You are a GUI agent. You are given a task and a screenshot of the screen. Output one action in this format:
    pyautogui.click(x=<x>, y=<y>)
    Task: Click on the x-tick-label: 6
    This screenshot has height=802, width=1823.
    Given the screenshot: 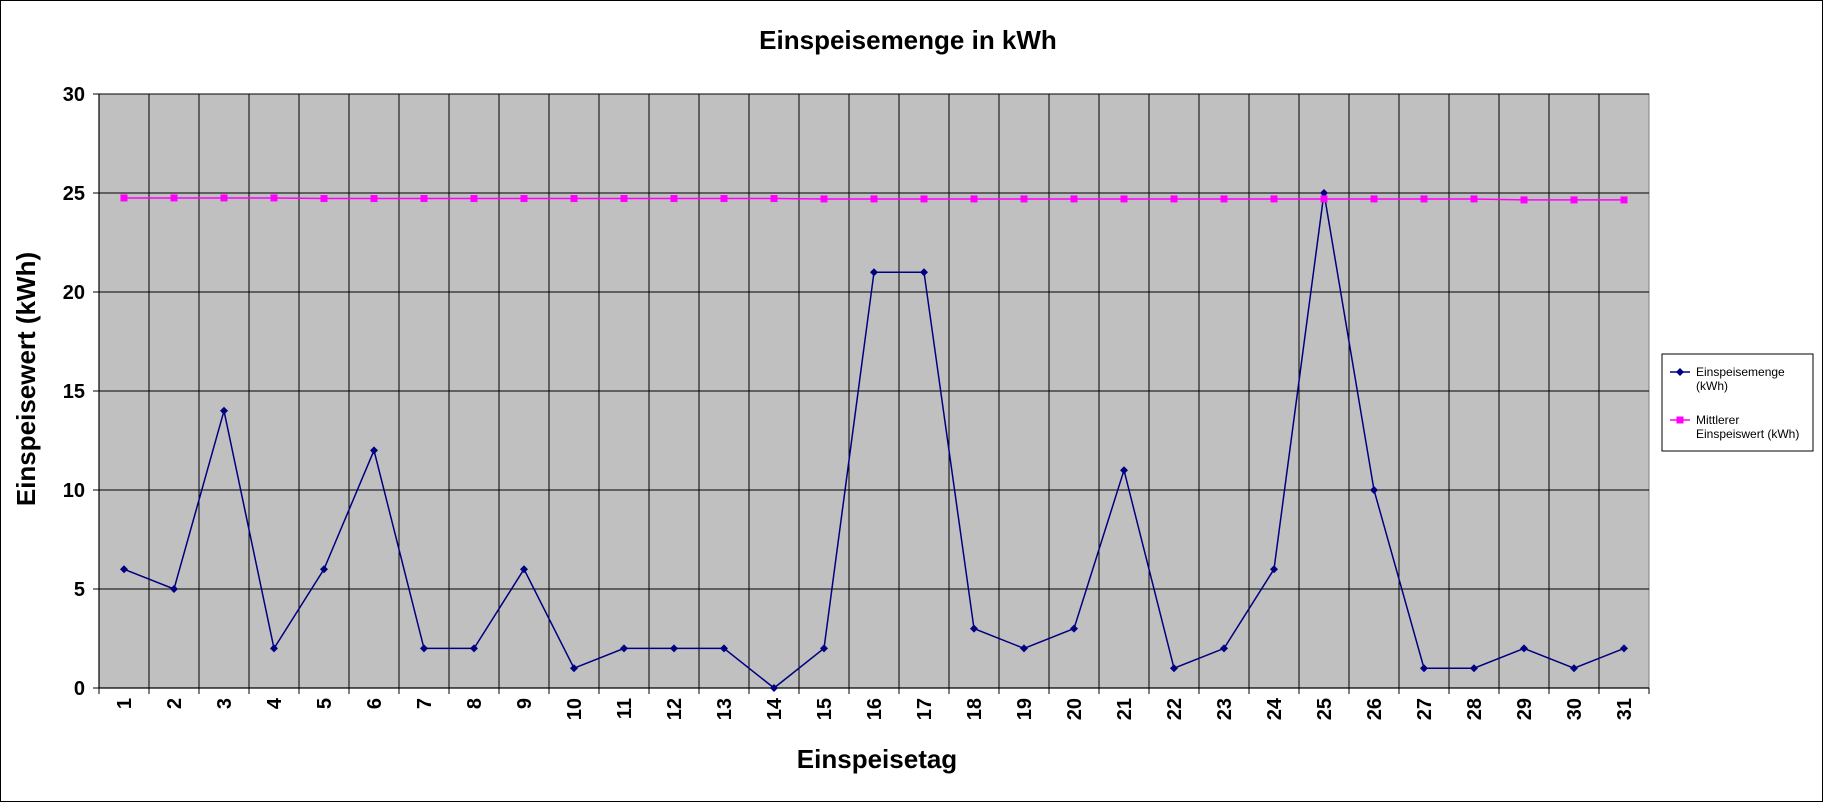 What is the action you would take?
    pyautogui.click(x=375, y=703)
    